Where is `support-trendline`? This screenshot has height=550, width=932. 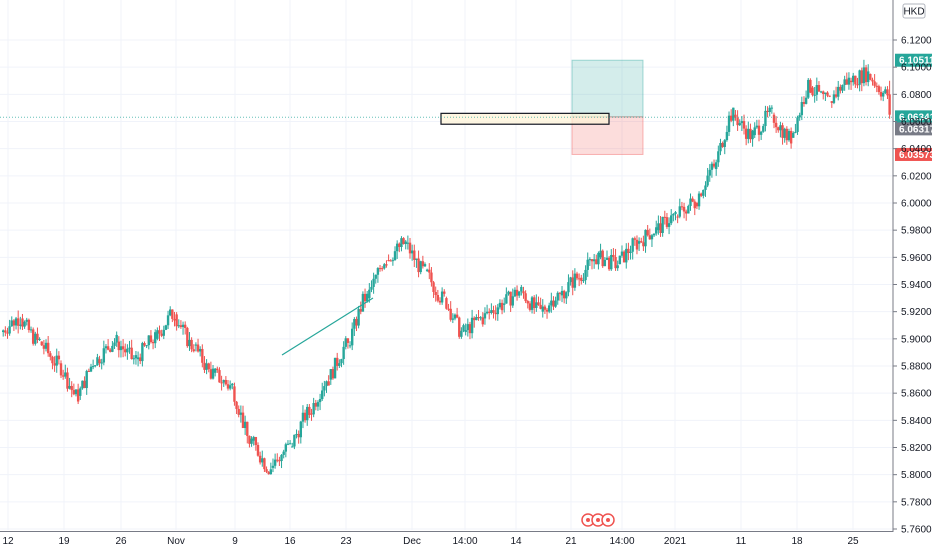
support-trendline is located at coordinates (327, 326).